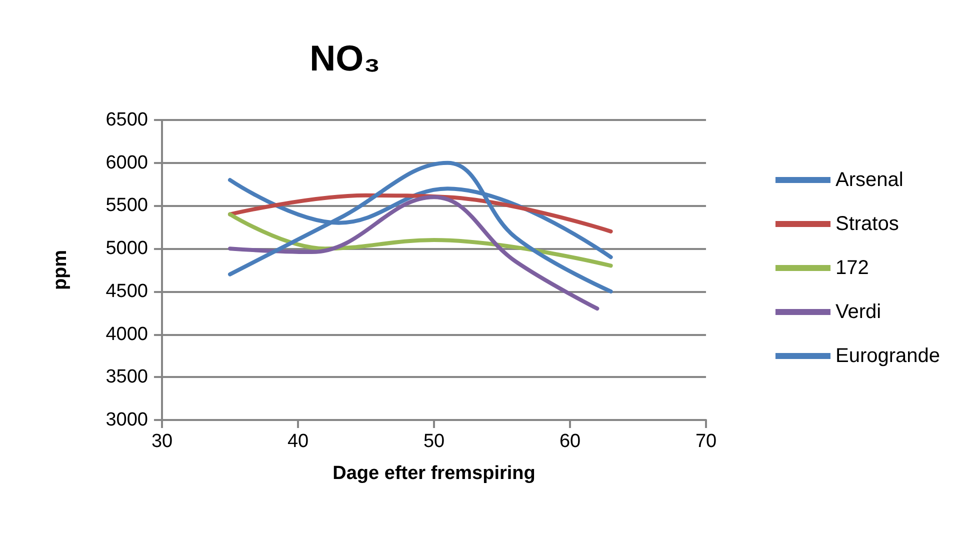 This screenshot has height=536, width=967. I want to click on x-tick-label: 70, so click(706, 441).